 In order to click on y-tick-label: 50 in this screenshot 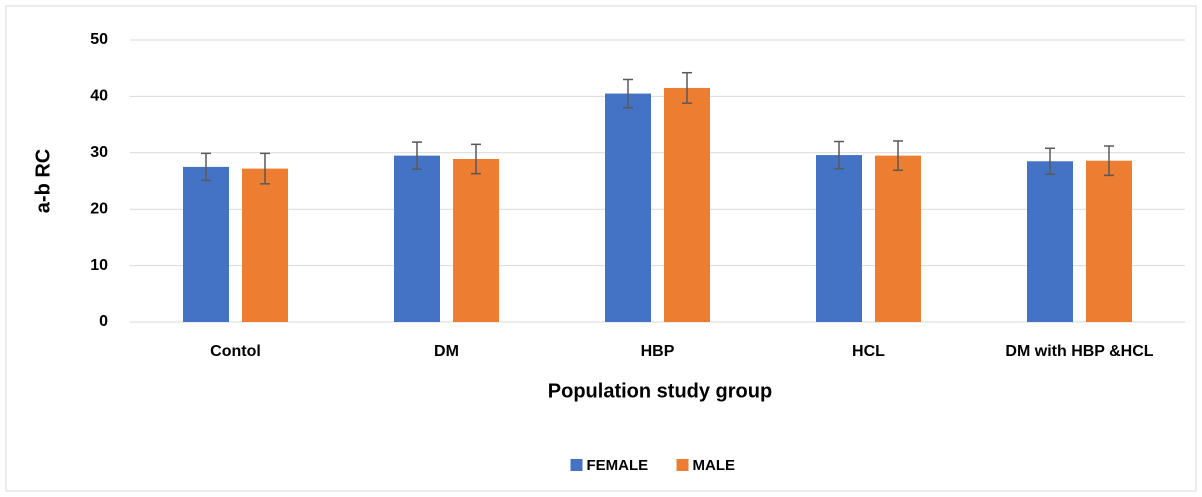, I will do `click(99, 39)`.